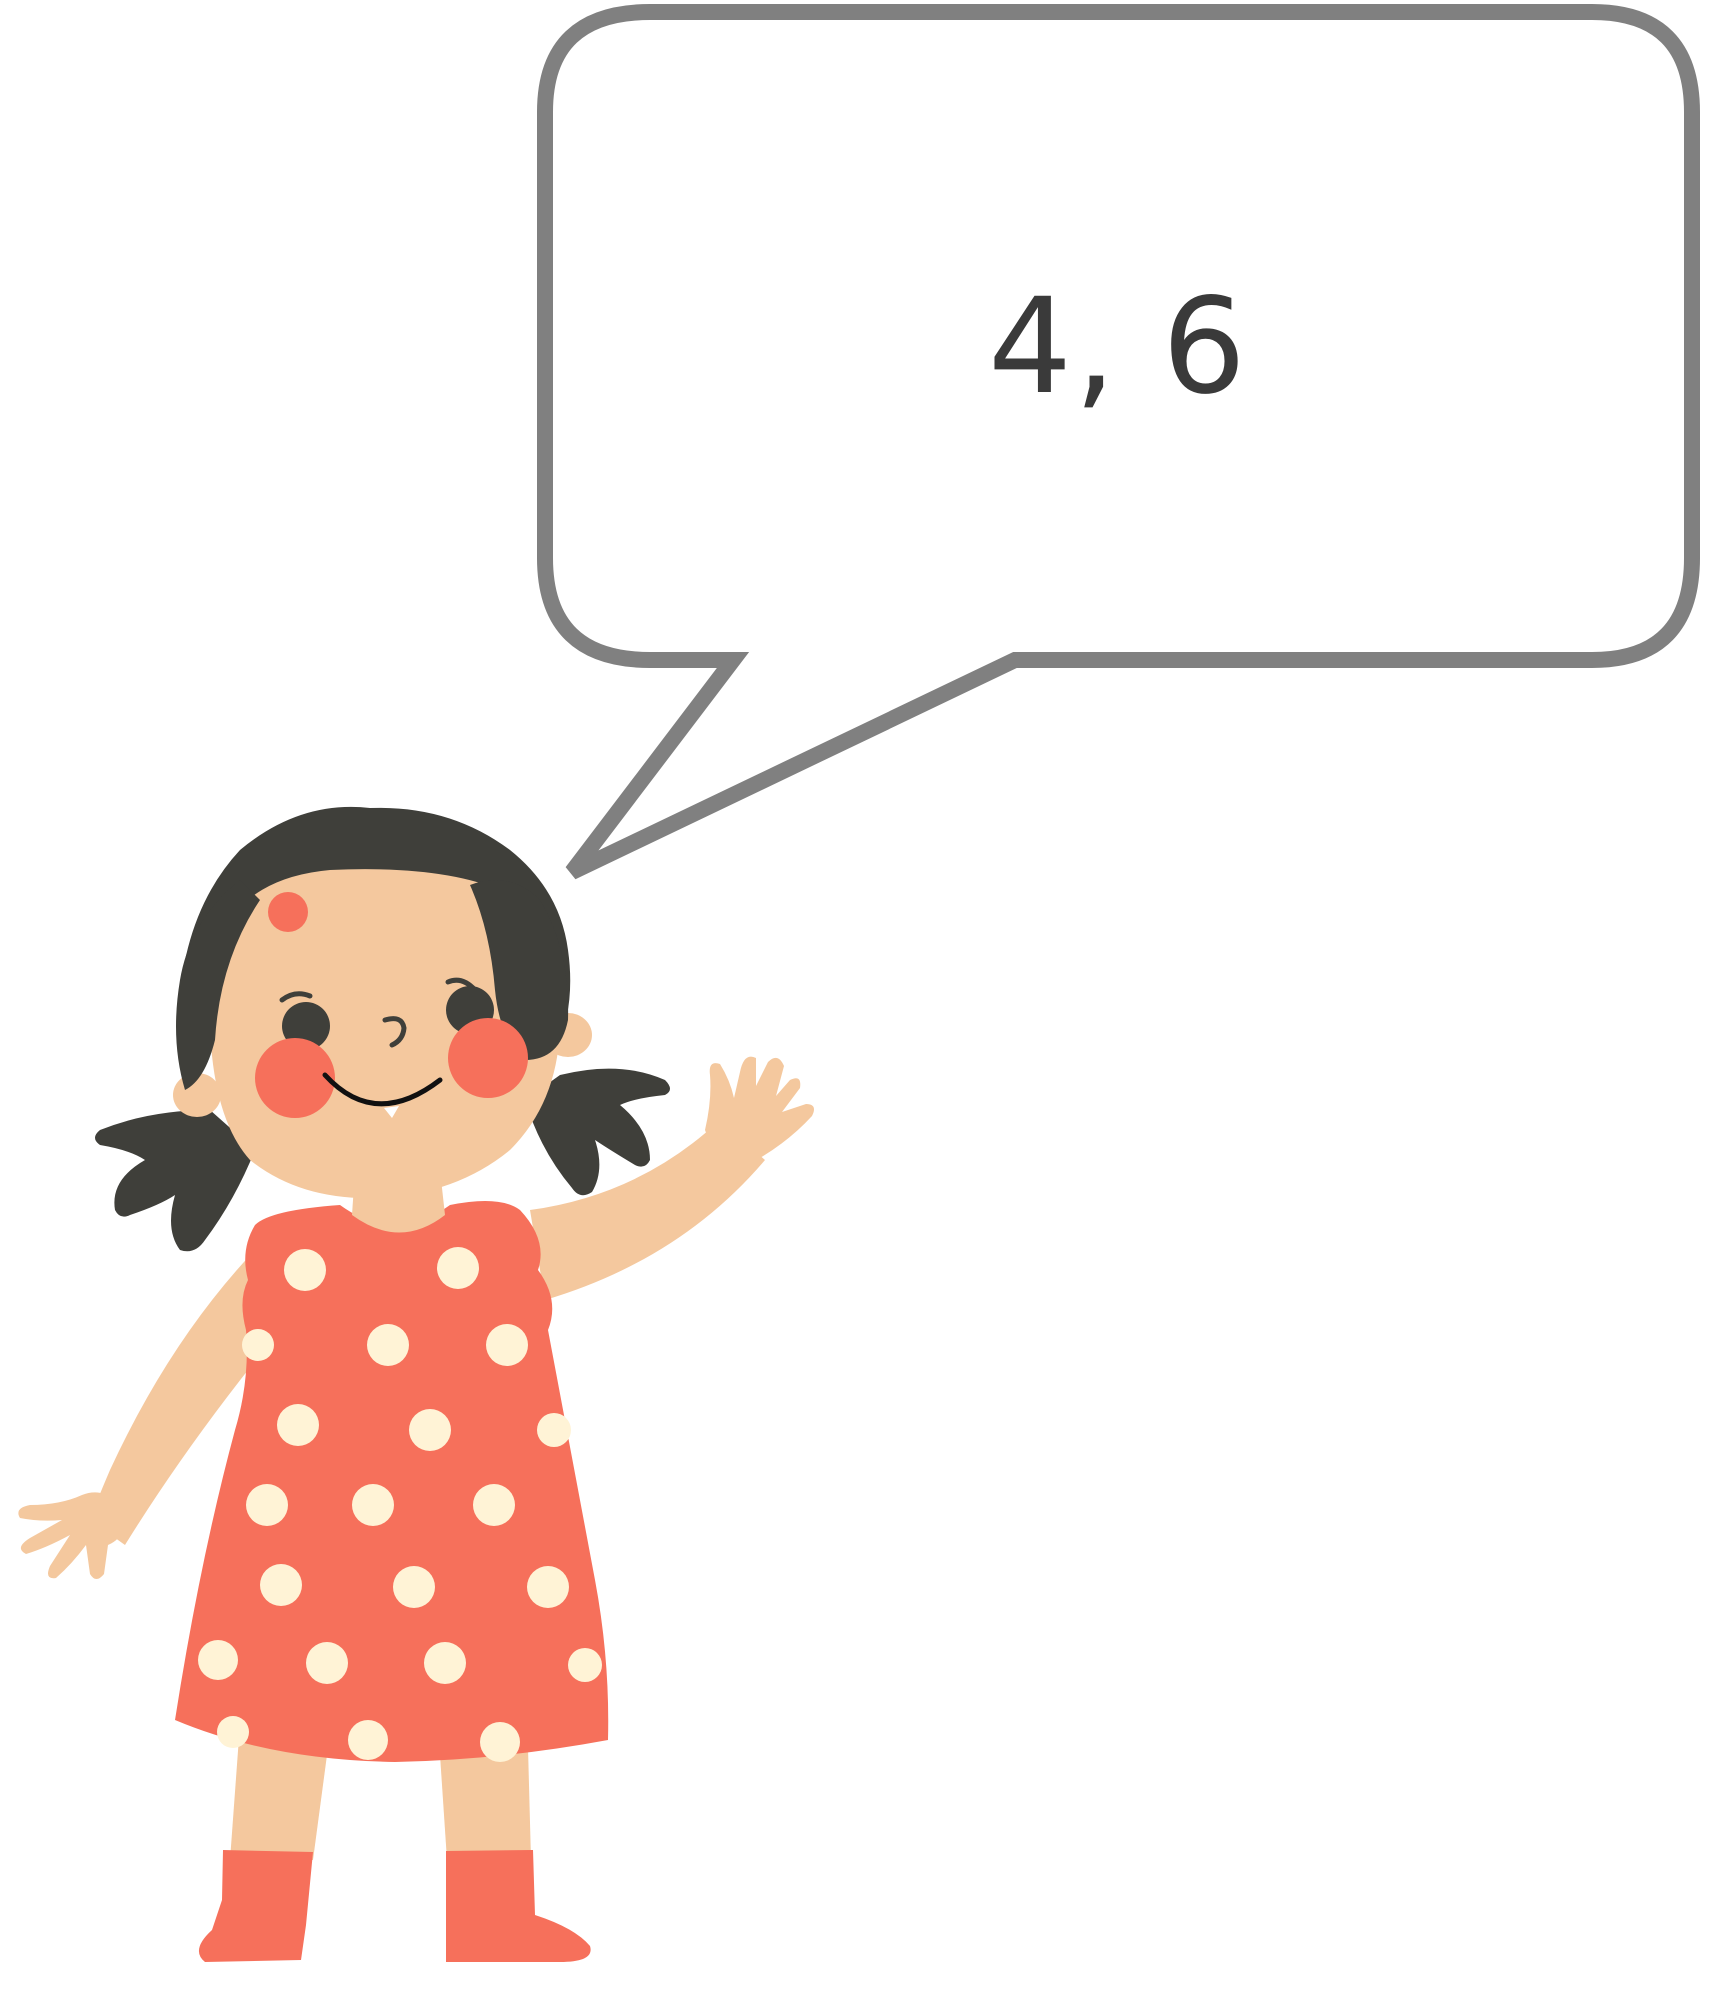  I want to click on cheeks, so click(391, 1068).